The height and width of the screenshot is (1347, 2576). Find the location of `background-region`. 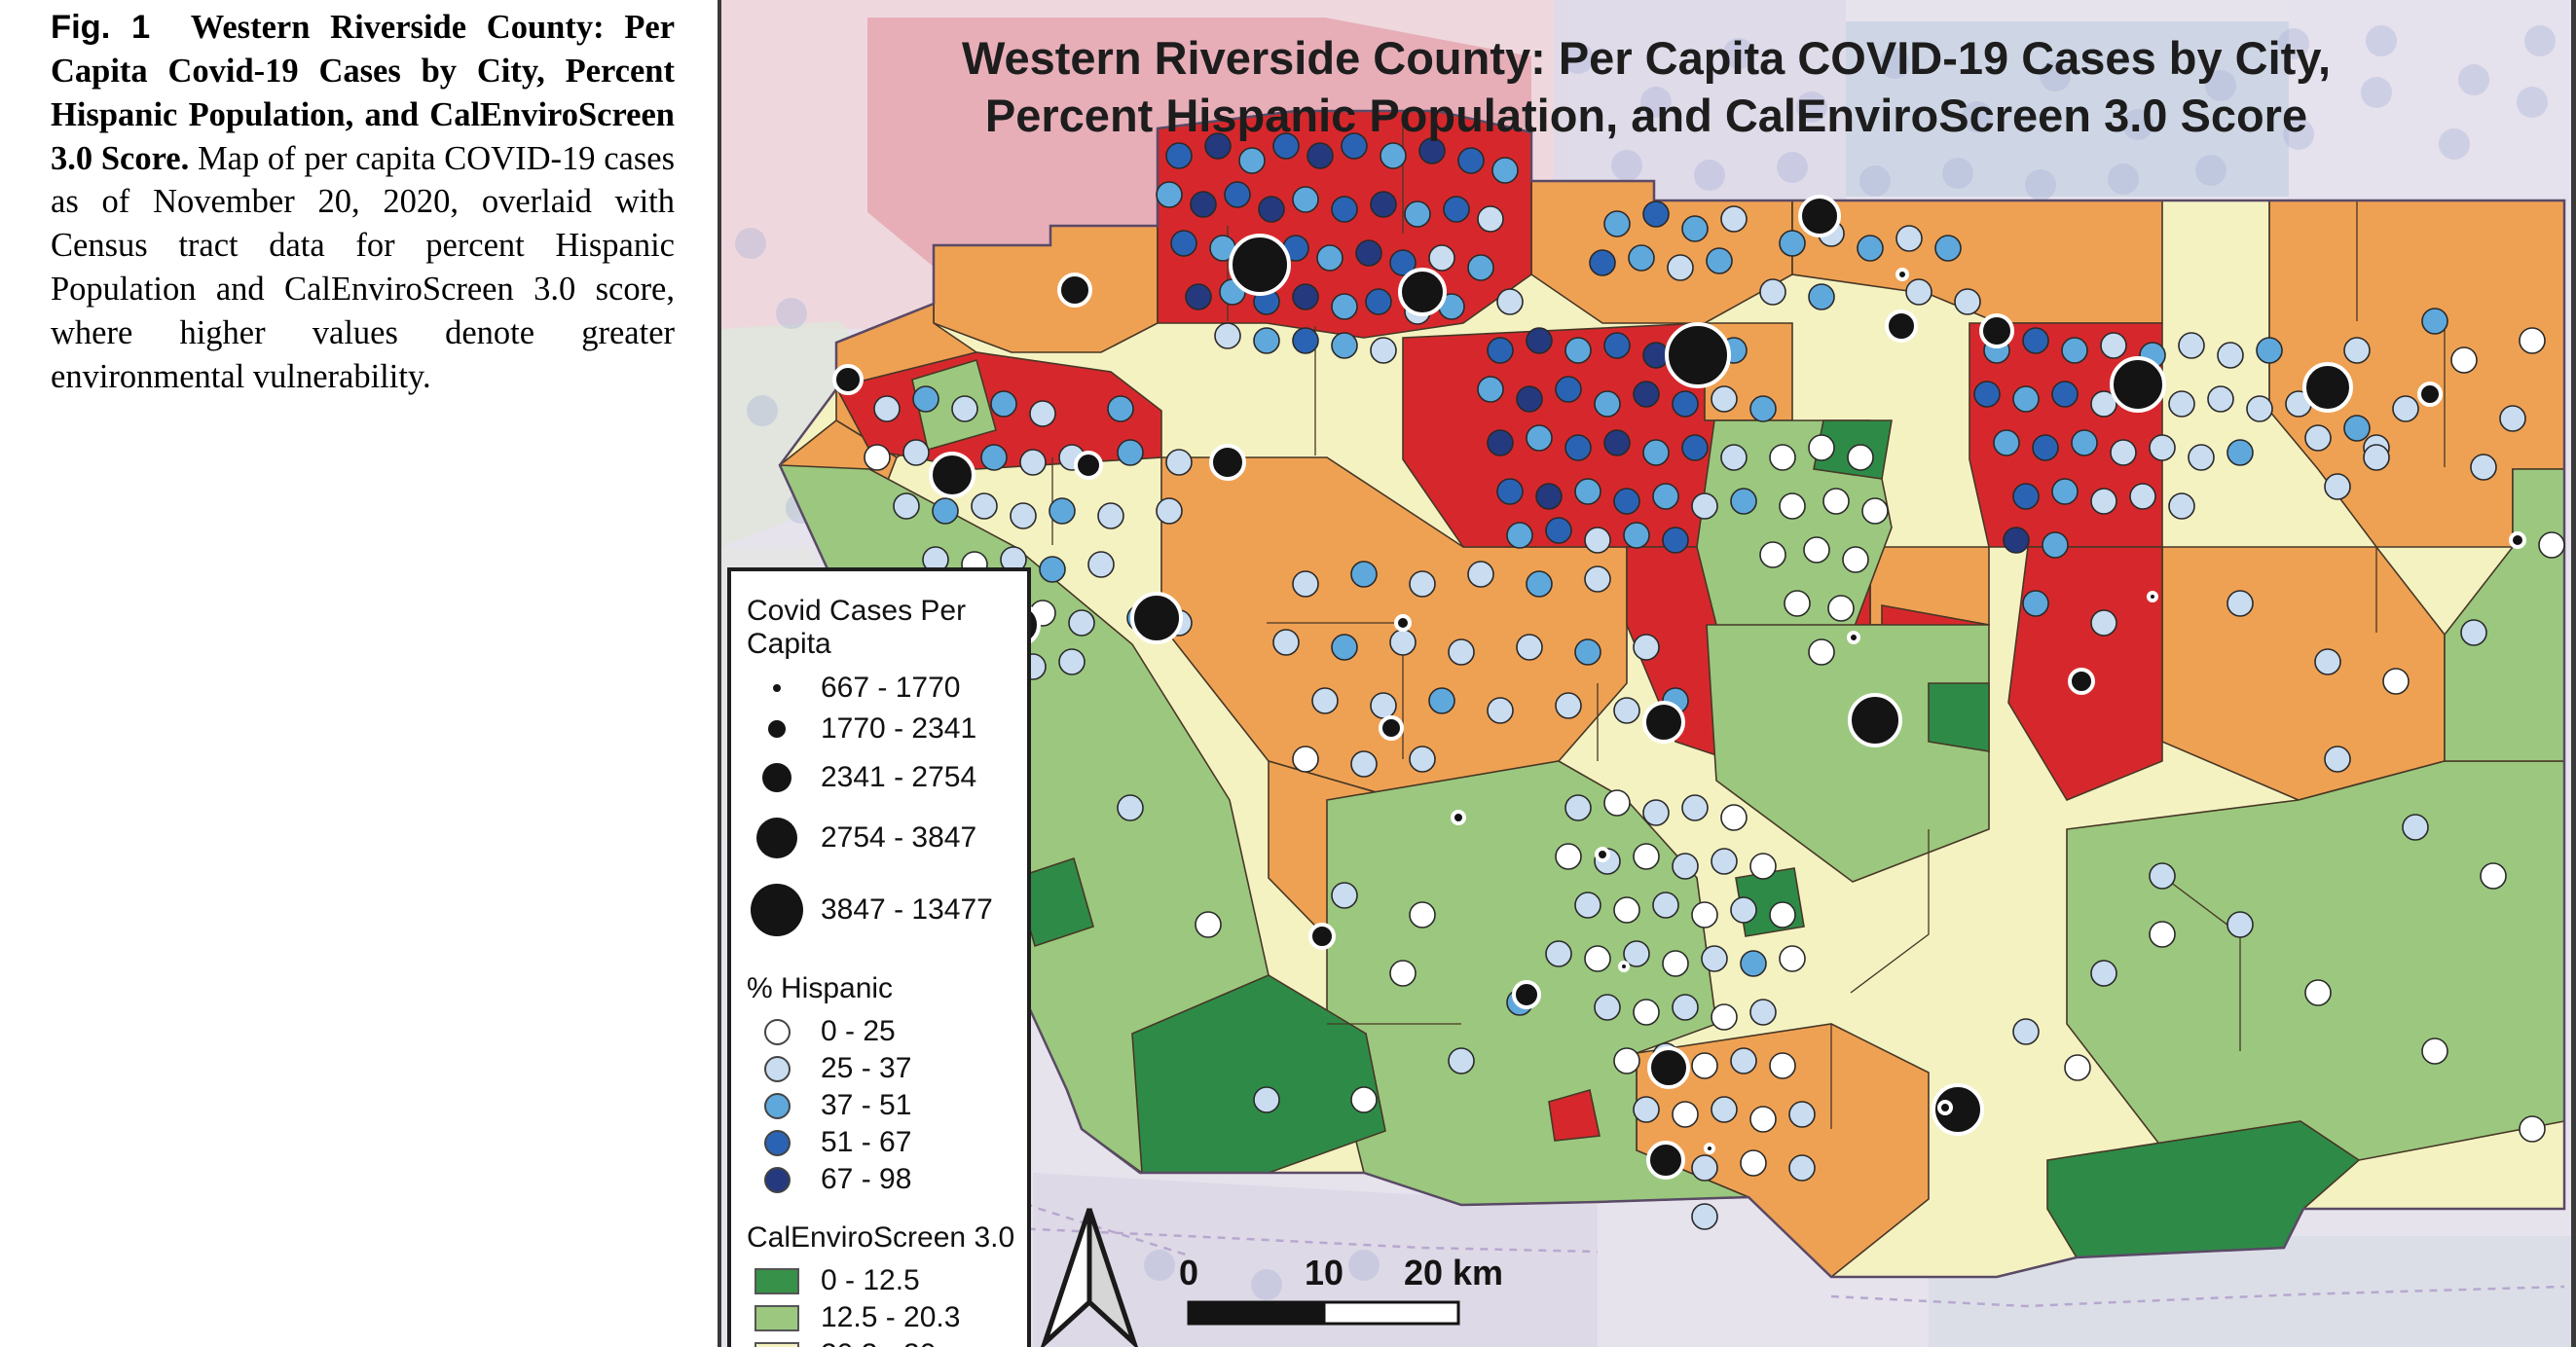

background-region is located at coordinates (2067, 109).